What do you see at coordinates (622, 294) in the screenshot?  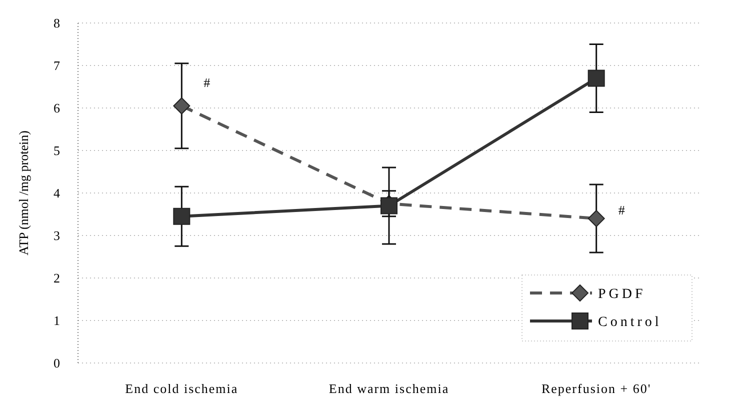 I see `legend-label: PGDF` at bounding box center [622, 294].